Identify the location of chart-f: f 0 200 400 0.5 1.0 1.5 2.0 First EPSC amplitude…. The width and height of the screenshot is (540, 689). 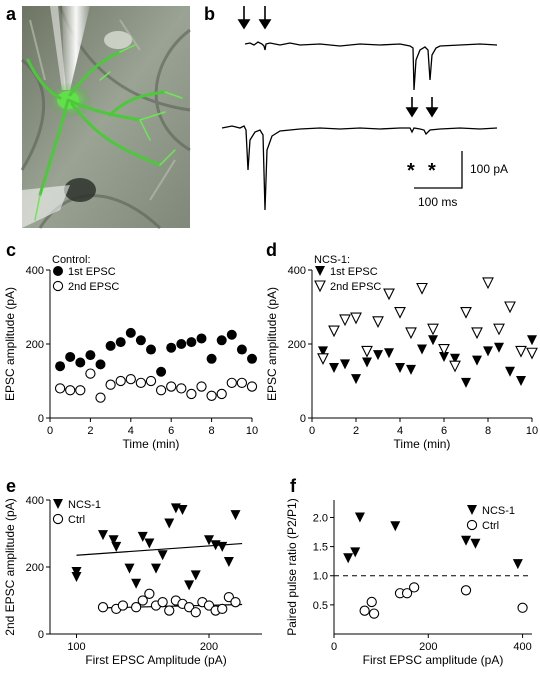
(408, 571).